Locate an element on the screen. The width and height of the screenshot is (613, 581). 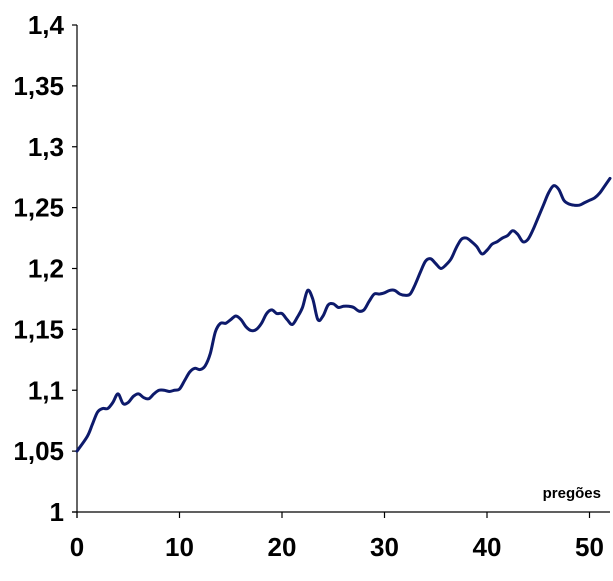
y-axis: 1 1,05 1,1 1,15 1,2 1,25 1,3 1,35 1,4 is located at coordinates (45, 268).